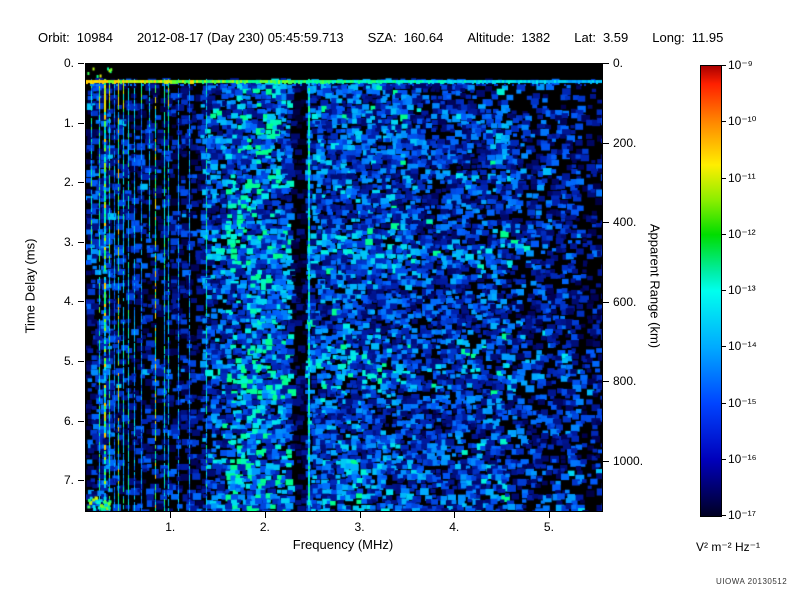 This screenshot has width=800, height=600. What do you see at coordinates (68, 63) in the screenshot?
I see `y-left-tick-label: 0.` at bounding box center [68, 63].